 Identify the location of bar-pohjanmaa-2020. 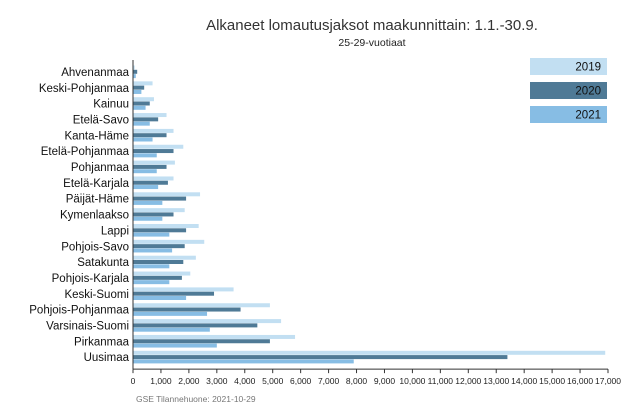
(150, 166).